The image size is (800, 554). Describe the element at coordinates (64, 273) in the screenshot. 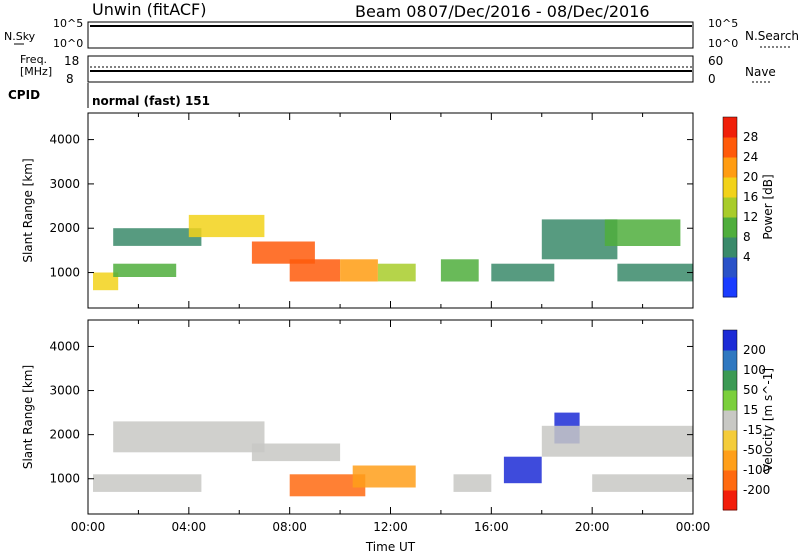

I see `ytick-label-0-0: 1000` at that location.